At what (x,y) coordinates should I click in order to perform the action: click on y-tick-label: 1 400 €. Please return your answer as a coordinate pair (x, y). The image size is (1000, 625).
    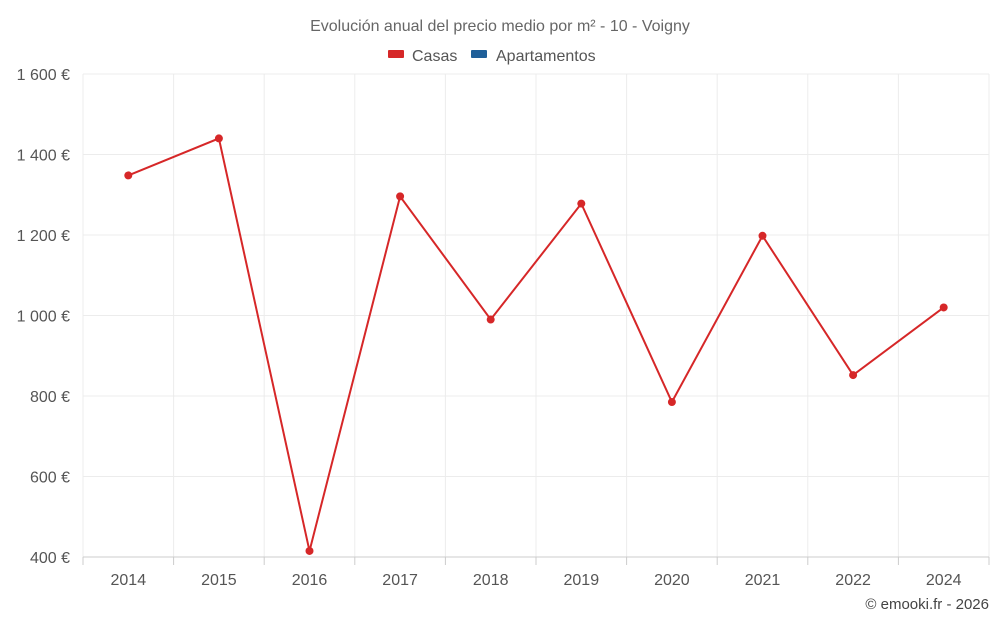
    Looking at the image, I should click on (43, 156).